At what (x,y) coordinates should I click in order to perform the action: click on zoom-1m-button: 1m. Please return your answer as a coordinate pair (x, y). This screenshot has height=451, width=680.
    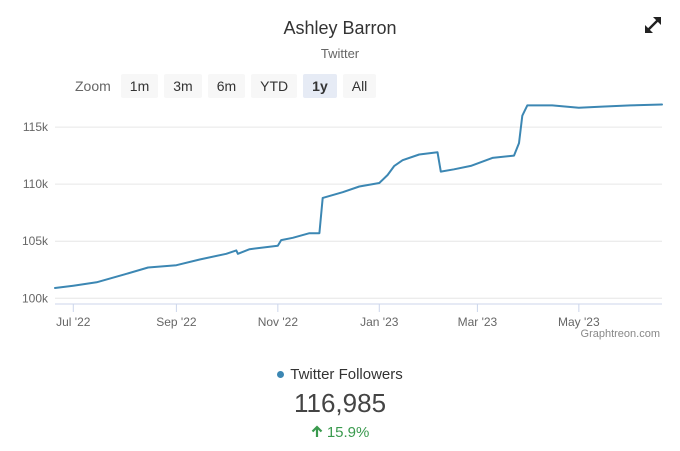
    Looking at the image, I should click on (139, 86).